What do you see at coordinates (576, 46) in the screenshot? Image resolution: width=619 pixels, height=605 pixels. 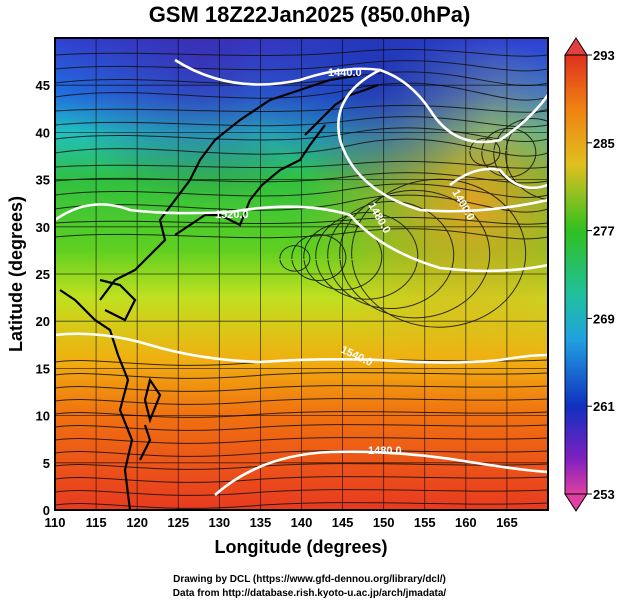 I see `colorbar-max-arrow` at bounding box center [576, 46].